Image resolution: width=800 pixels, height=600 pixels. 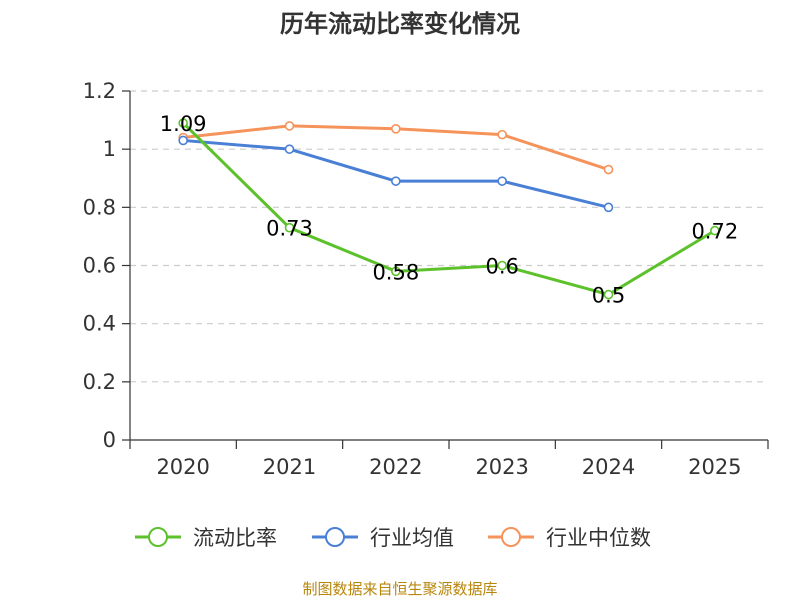 What do you see at coordinates (99, 324) in the screenshot?
I see `y-tick-label: 0.4` at bounding box center [99, 324].